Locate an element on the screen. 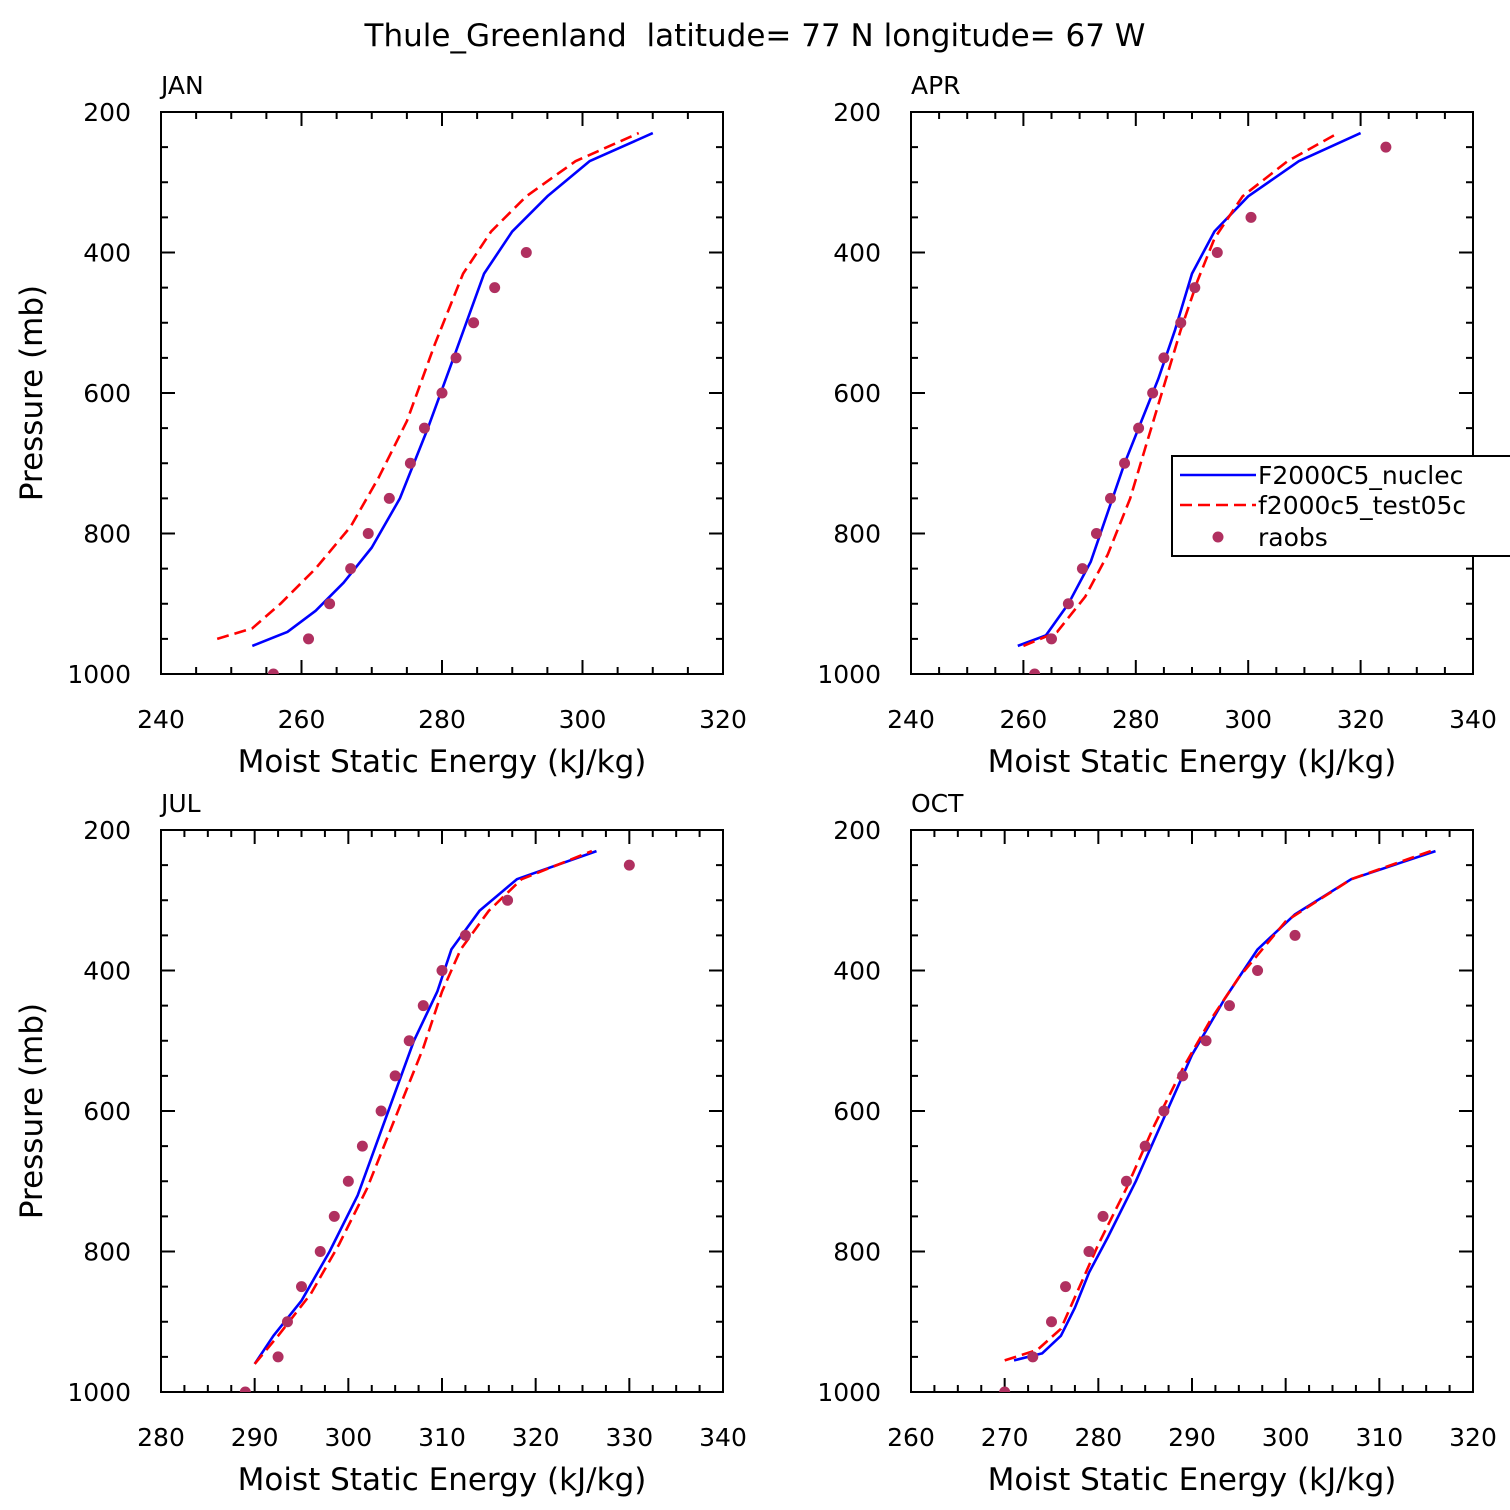  panel-label: JAN is located at coordinates (181, 85).